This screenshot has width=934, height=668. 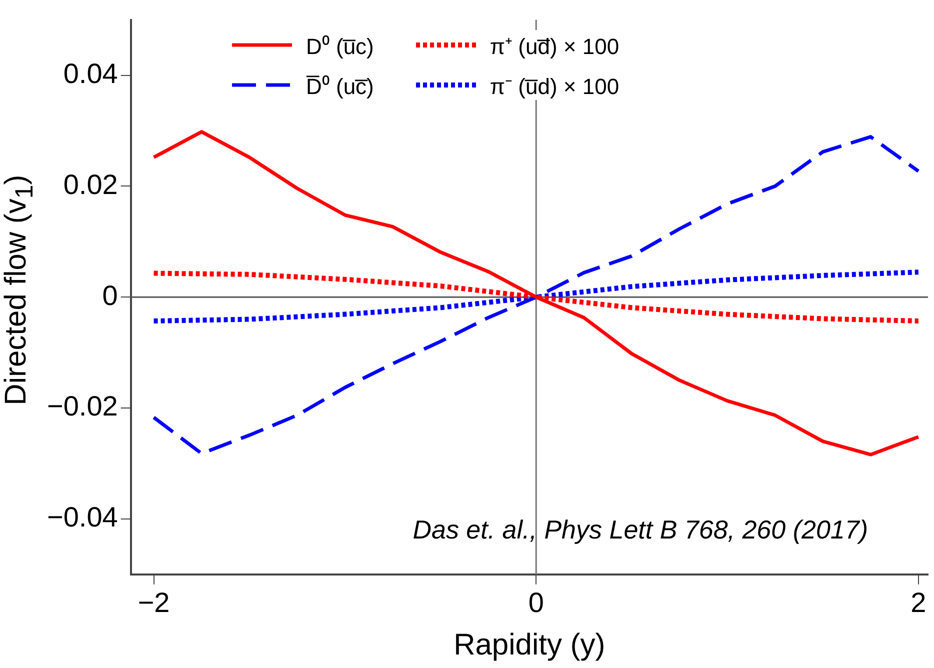 I want to click on y-tick-label: 0.02, so click(x=90, y=184).